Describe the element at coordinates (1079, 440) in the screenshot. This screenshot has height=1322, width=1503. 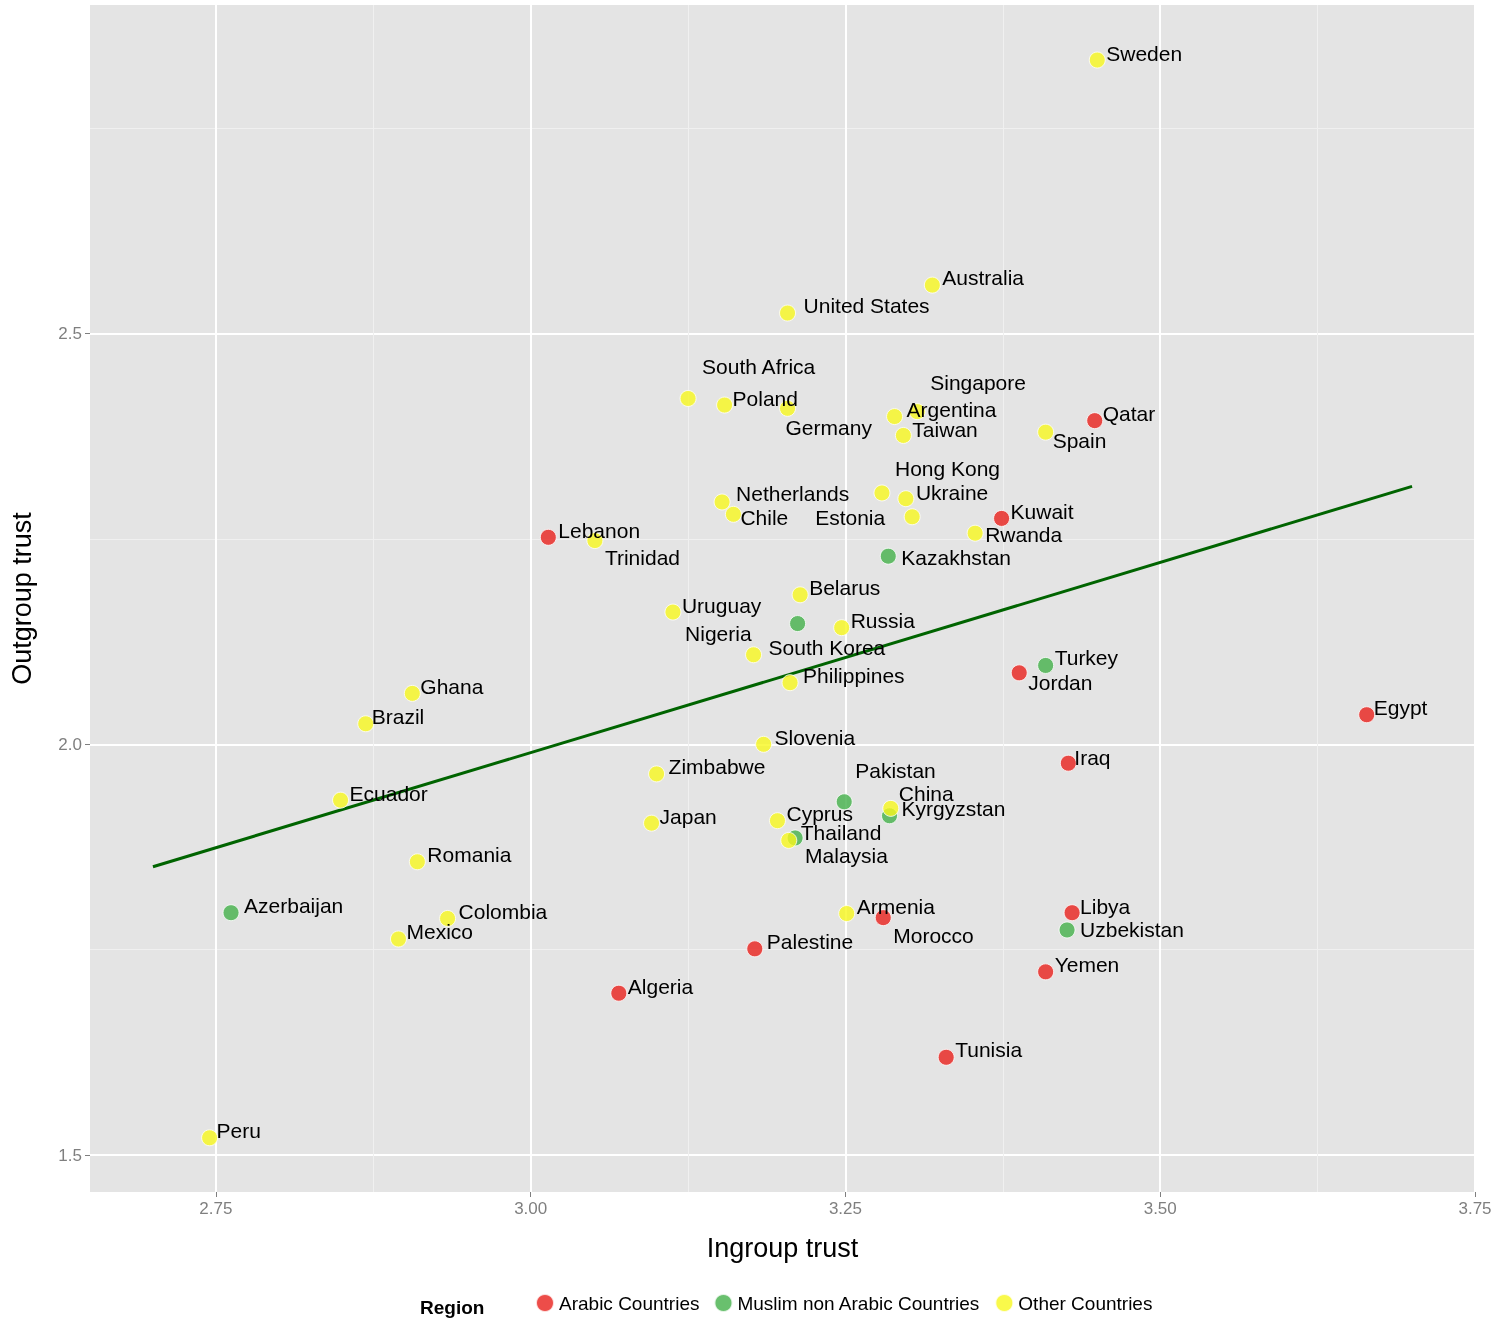
I see `annotation: Spain` at that location.